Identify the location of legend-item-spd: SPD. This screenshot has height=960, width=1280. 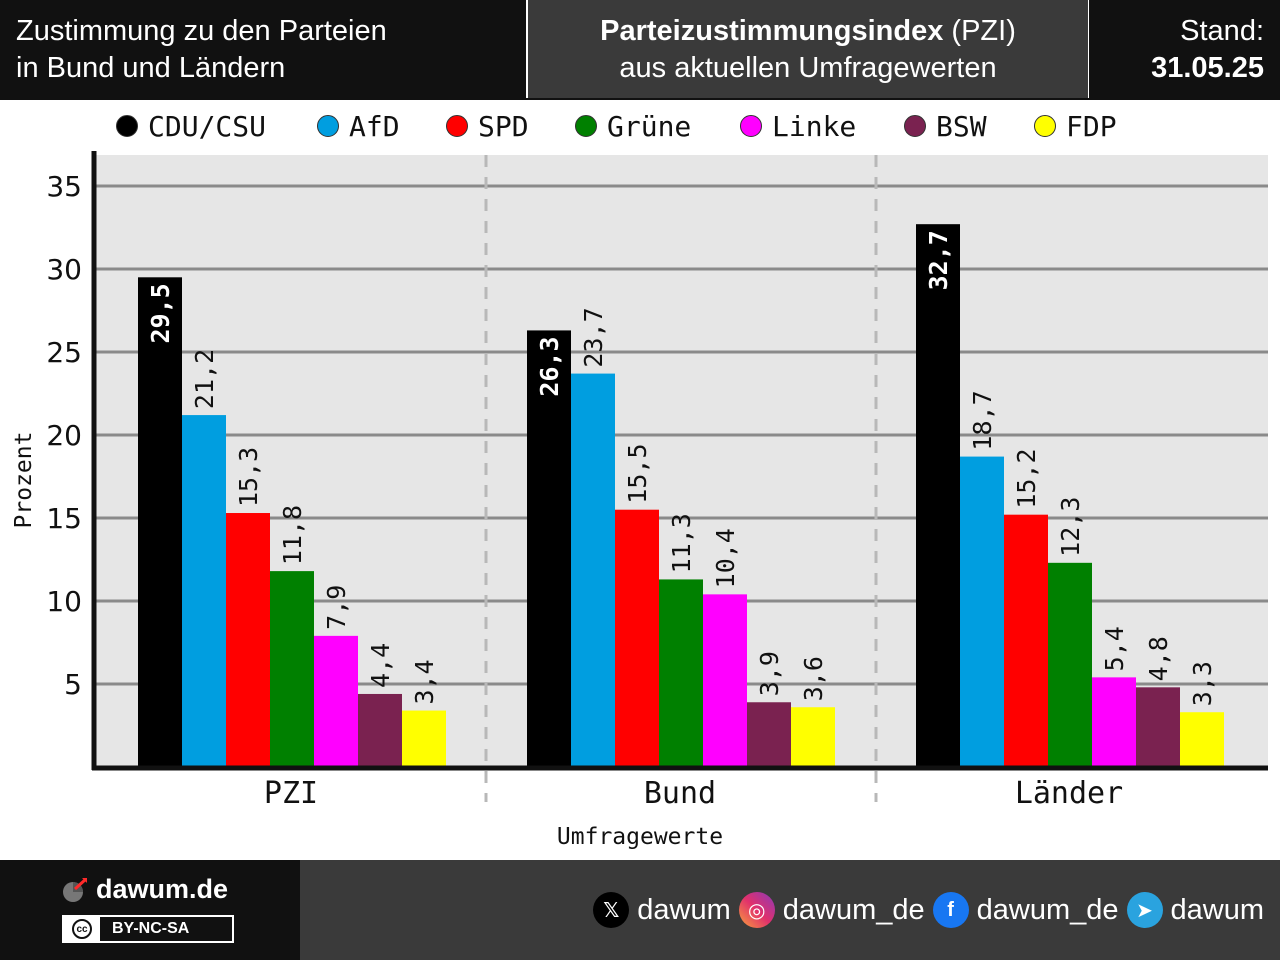
(487, 126).